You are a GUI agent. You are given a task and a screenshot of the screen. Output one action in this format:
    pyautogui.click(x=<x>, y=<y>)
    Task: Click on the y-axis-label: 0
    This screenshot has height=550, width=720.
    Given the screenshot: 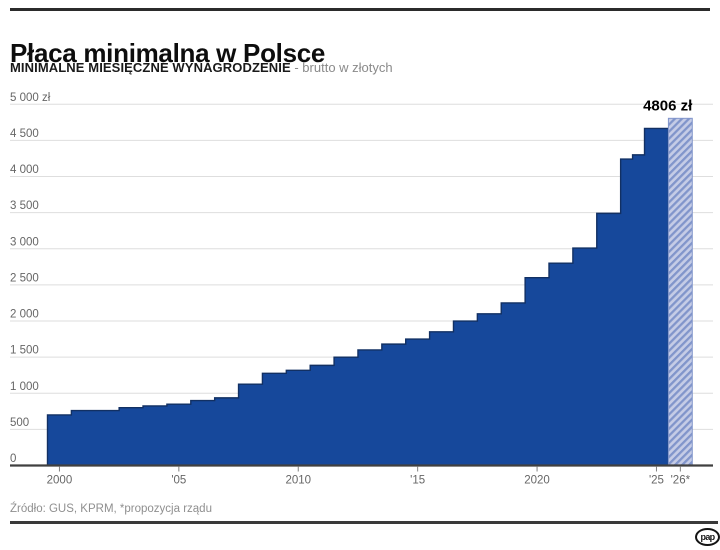 What is the action you would take?
    pyautogui.click(x=13, y=459)
    